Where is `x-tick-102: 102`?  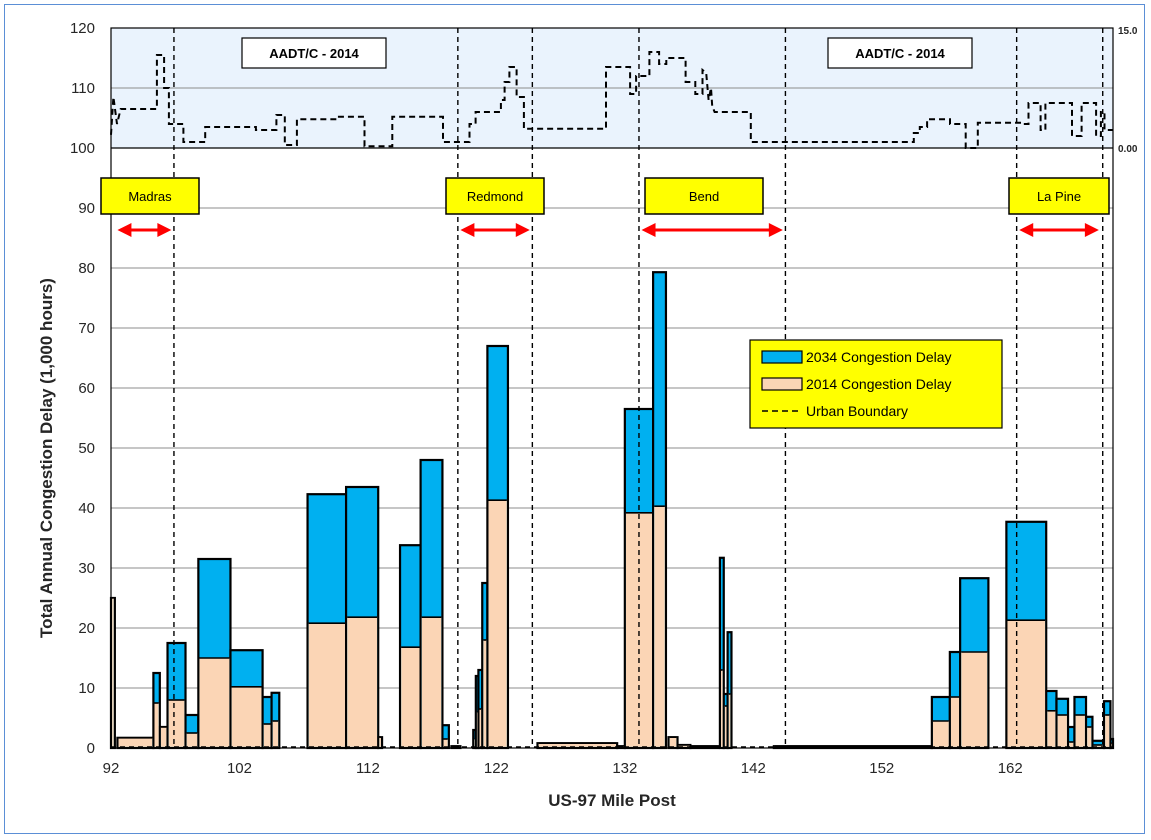 x-tick-102: 102 is located at coordinates (239, 768).